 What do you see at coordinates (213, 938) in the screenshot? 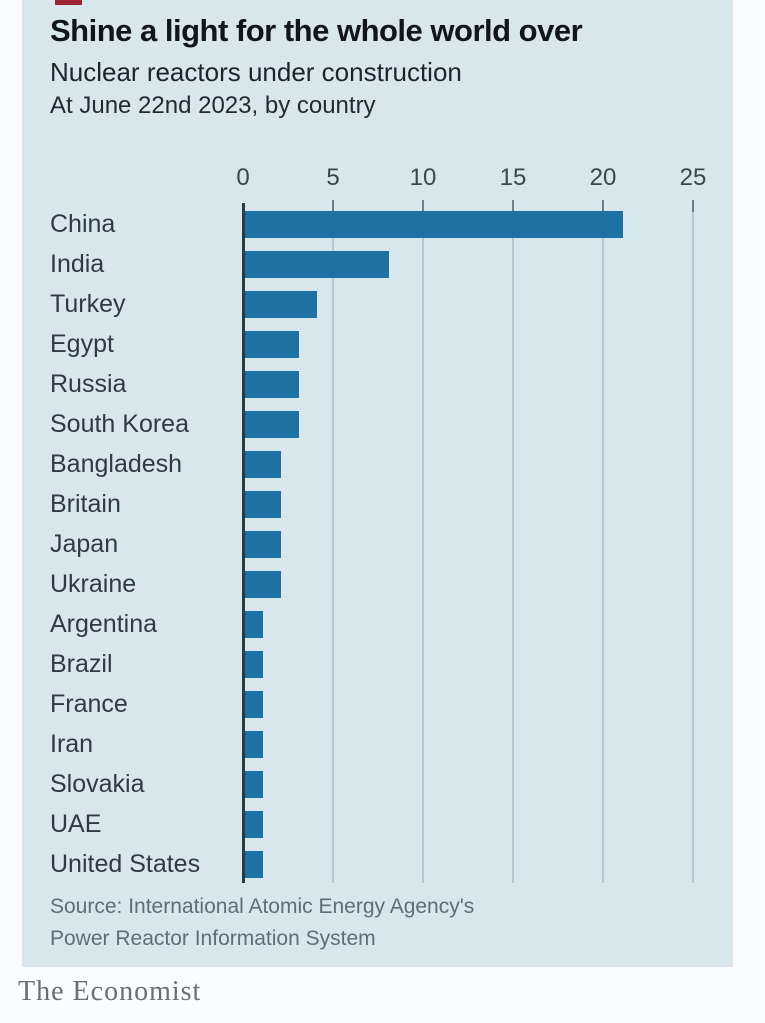
I see `source-line-2: Power Reactor Information System` at bounding box center [213, 938].